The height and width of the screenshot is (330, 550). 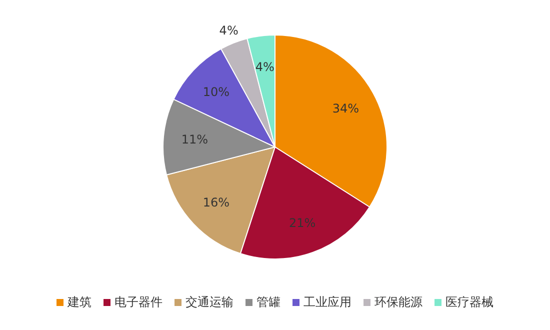 I want to click on data-label: 34%, so click(x=345, y=108).